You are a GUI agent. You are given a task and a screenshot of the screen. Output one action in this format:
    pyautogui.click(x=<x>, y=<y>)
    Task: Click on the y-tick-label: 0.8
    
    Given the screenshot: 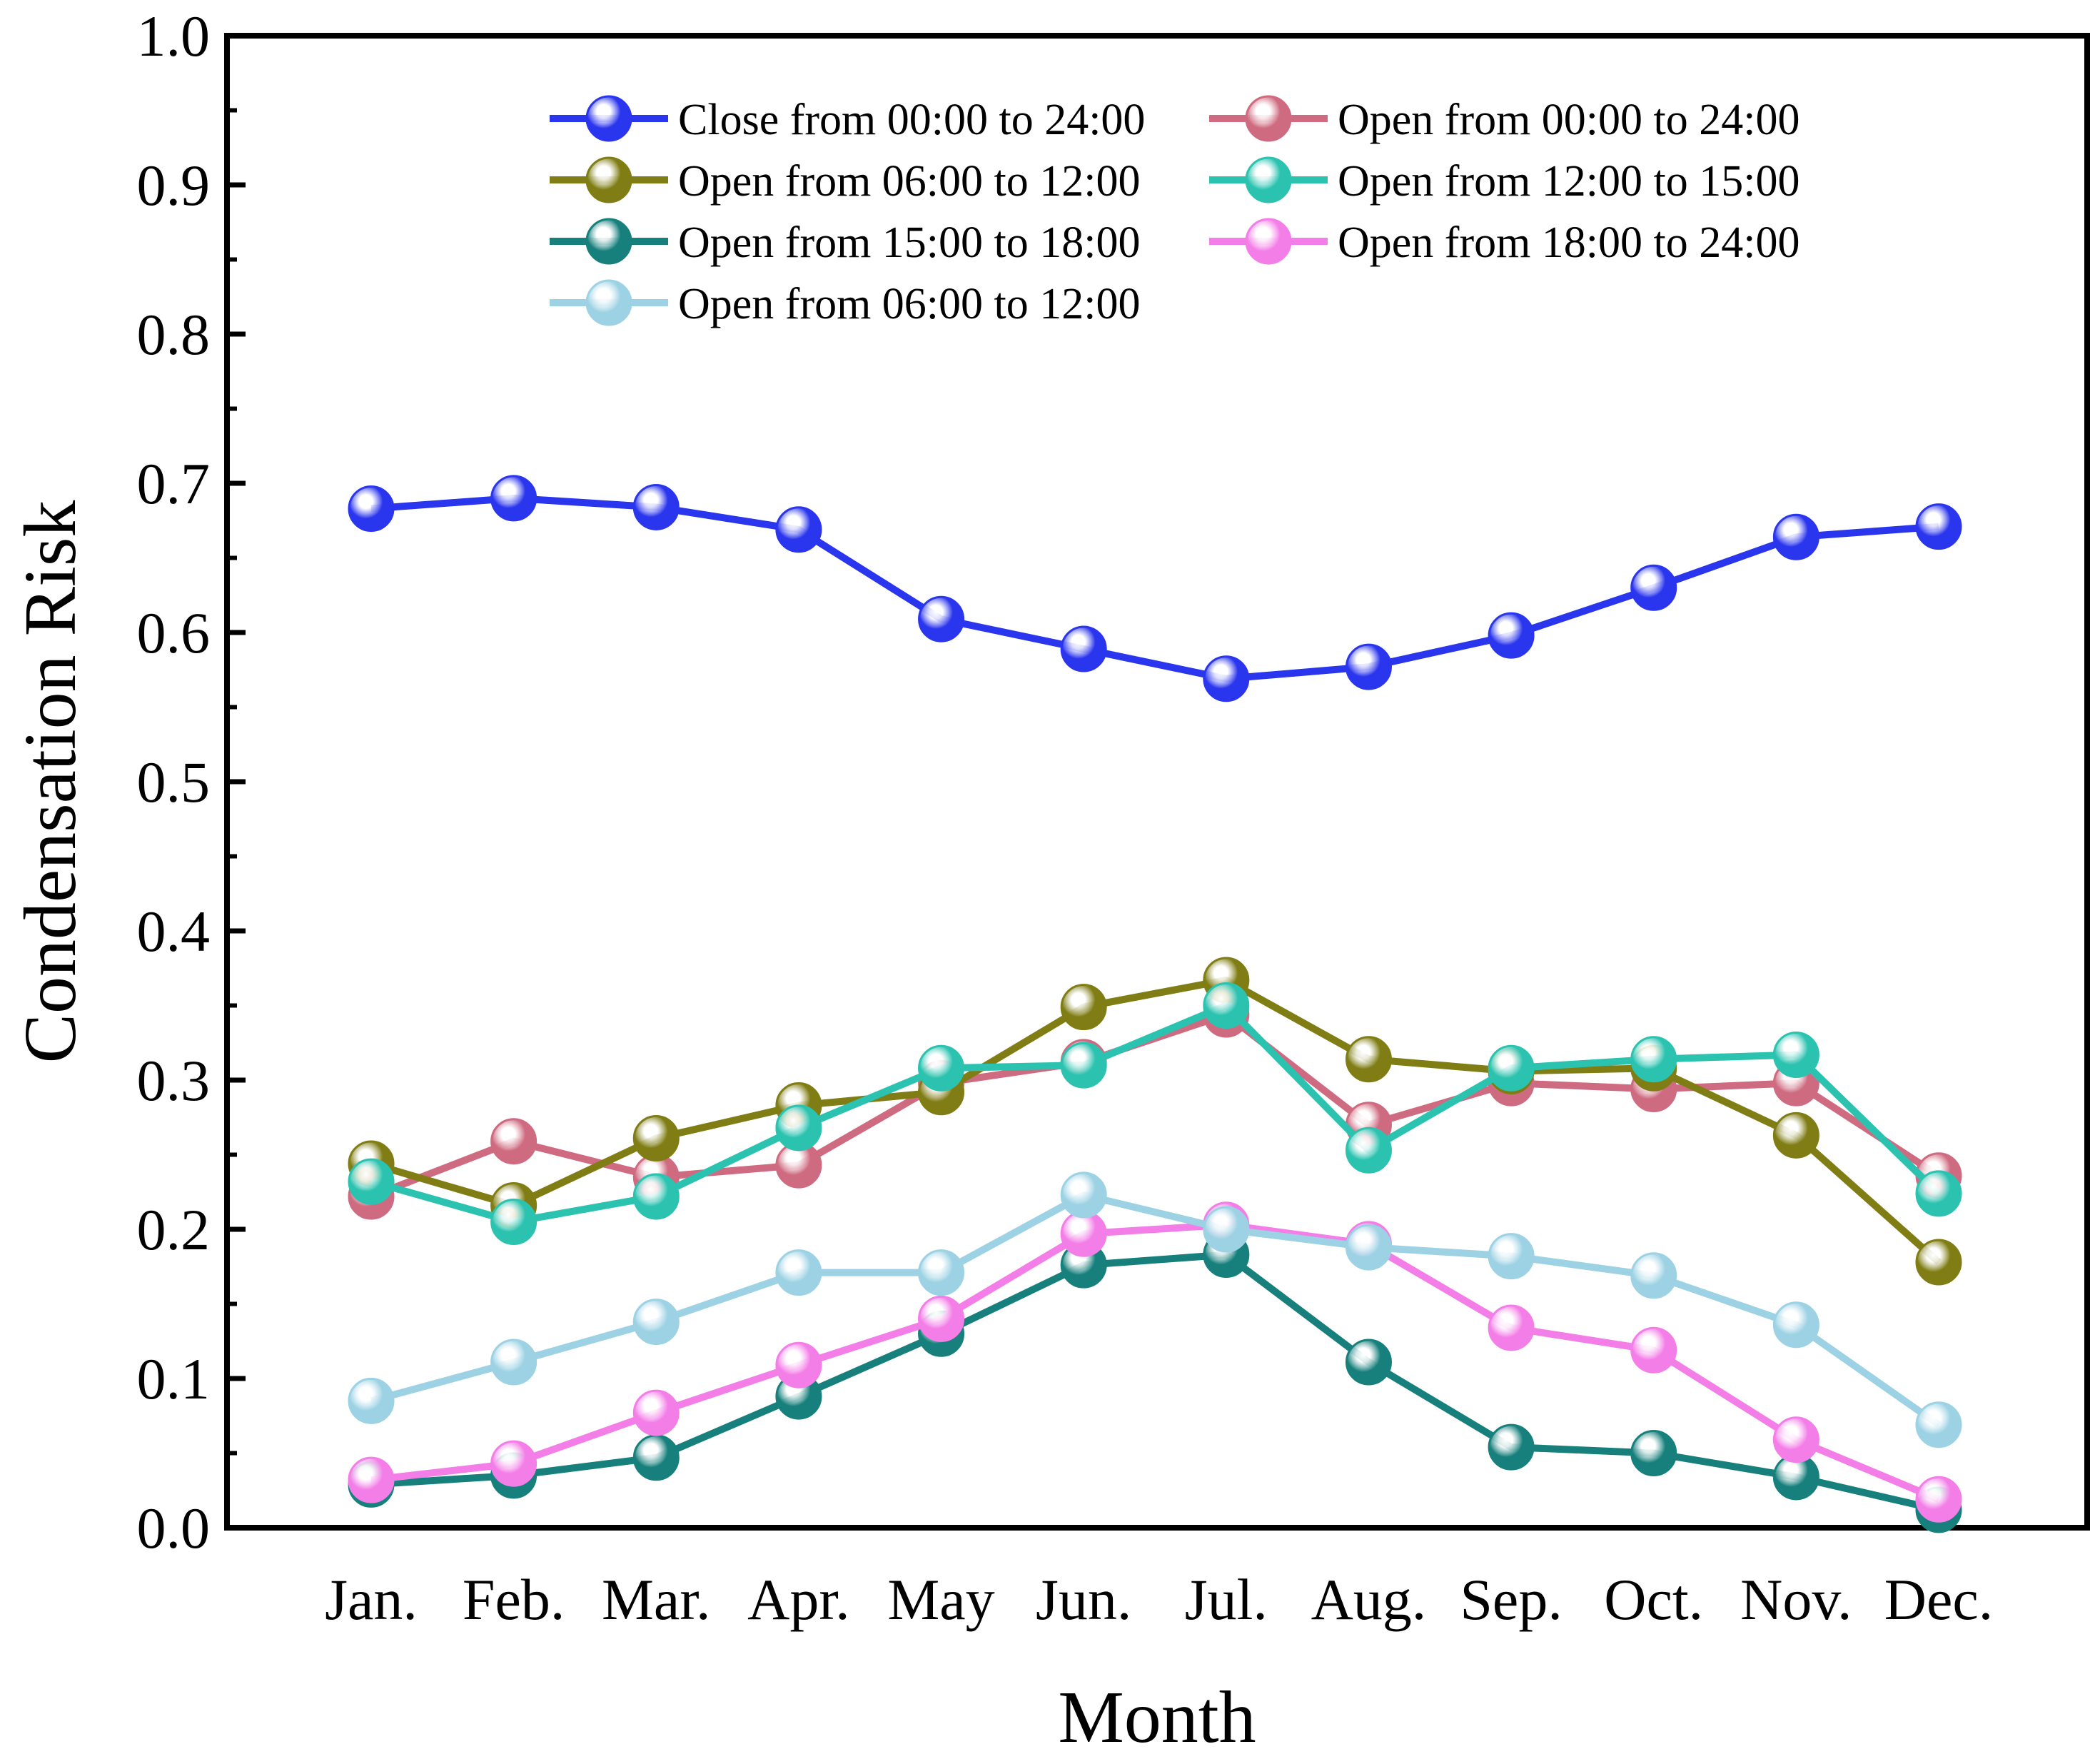 What is the action you would take?
    pyautogui.click(x=174, y=334)
    